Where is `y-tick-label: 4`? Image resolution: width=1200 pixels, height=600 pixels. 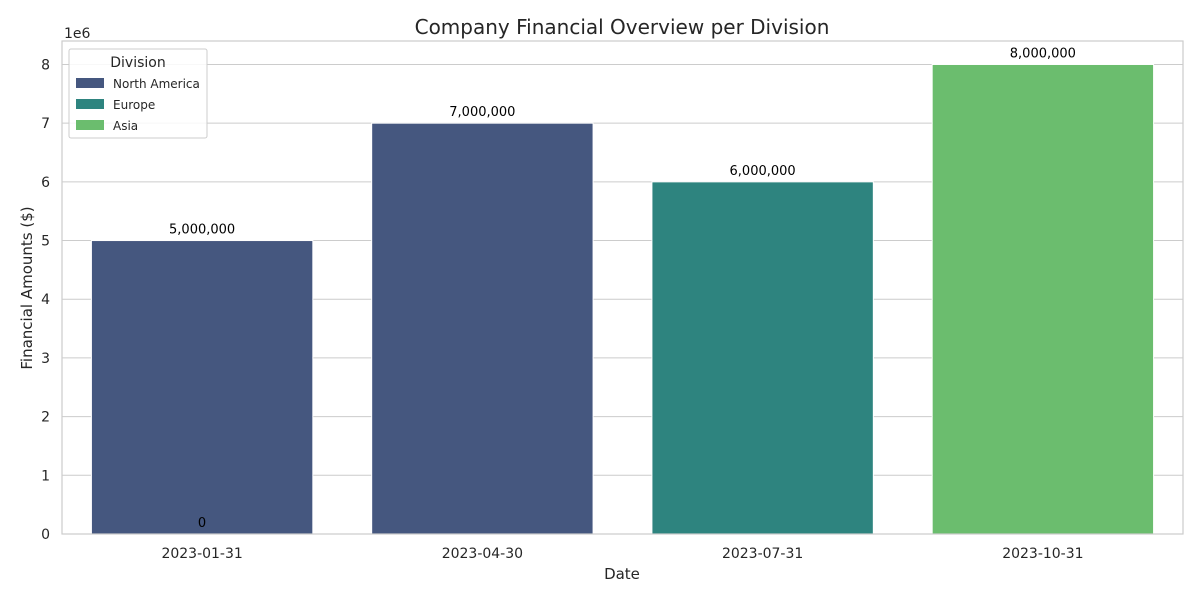 y-tick-label: 4 is located at coordinates (45, 300).